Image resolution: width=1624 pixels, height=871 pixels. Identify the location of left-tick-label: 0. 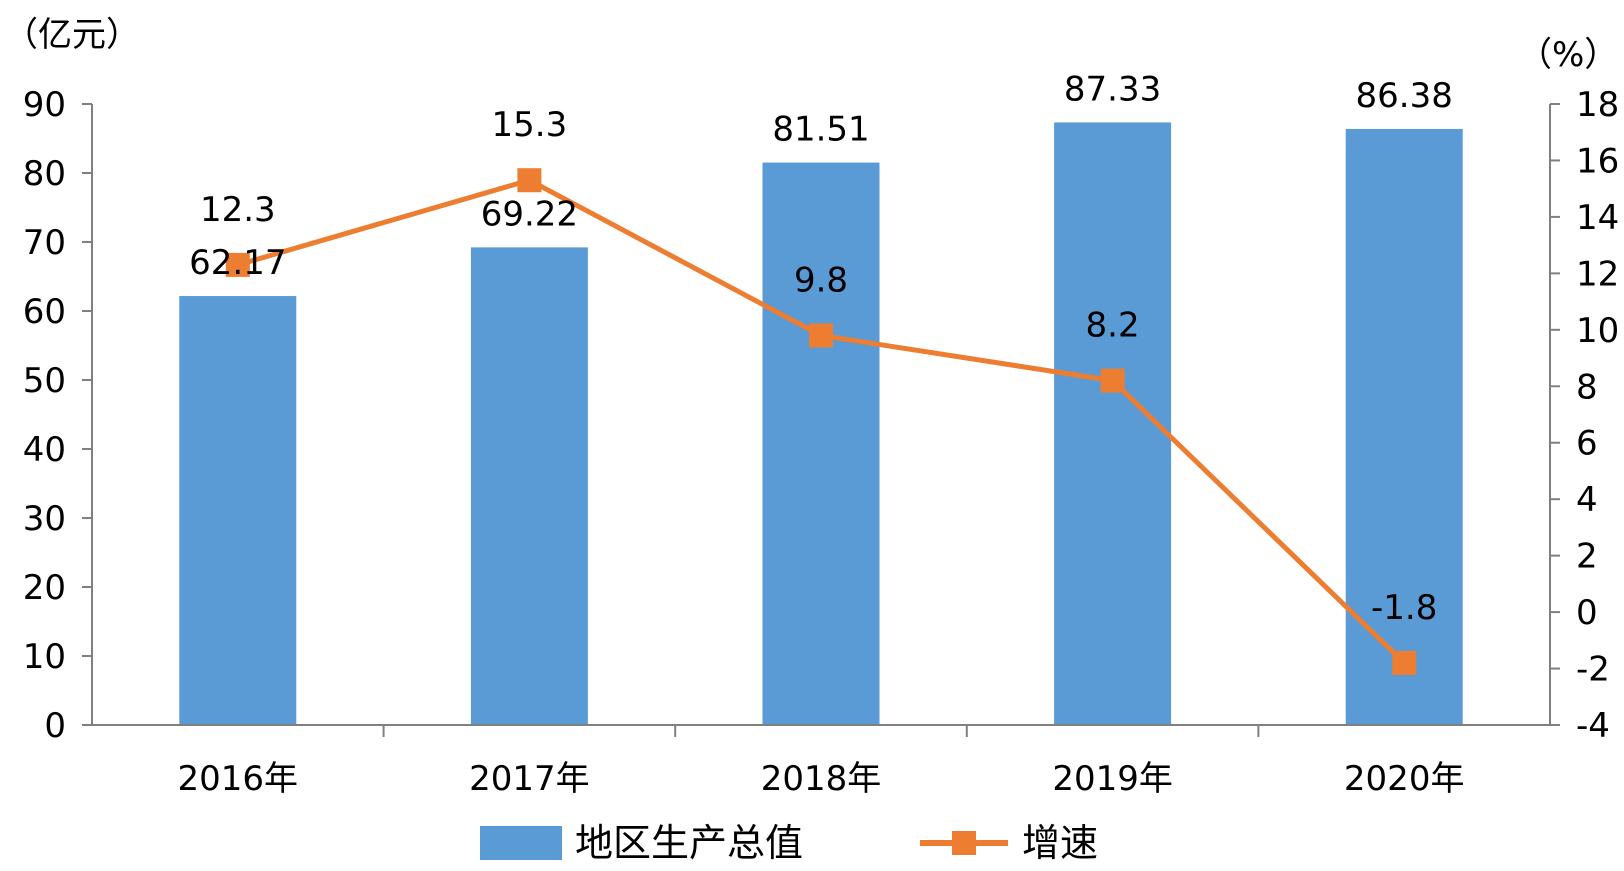
(55, 726).